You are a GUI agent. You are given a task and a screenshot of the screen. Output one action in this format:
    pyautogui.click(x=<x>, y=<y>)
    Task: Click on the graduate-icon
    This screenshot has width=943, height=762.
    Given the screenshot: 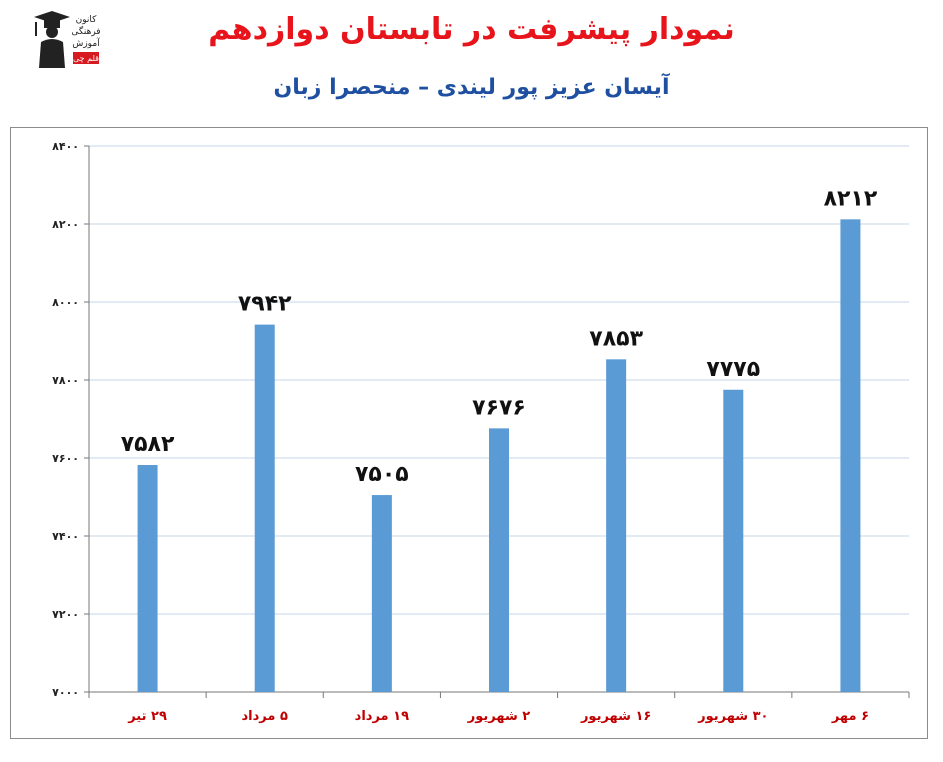 What is the action you would take?
    pyautogui.click(x=52, y=39)
    